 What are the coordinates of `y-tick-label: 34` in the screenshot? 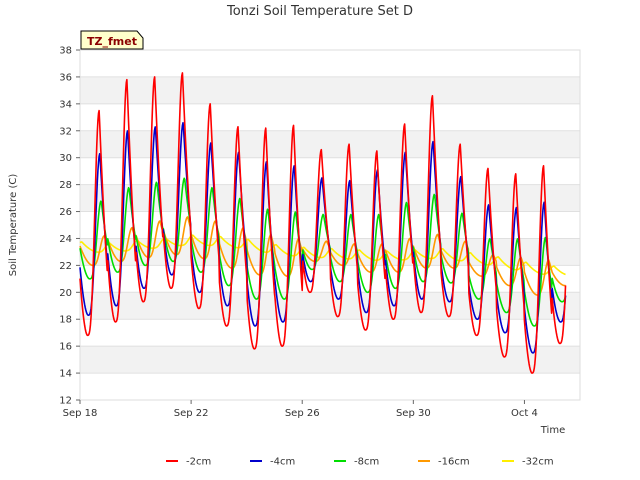 It's located at (65, 104).